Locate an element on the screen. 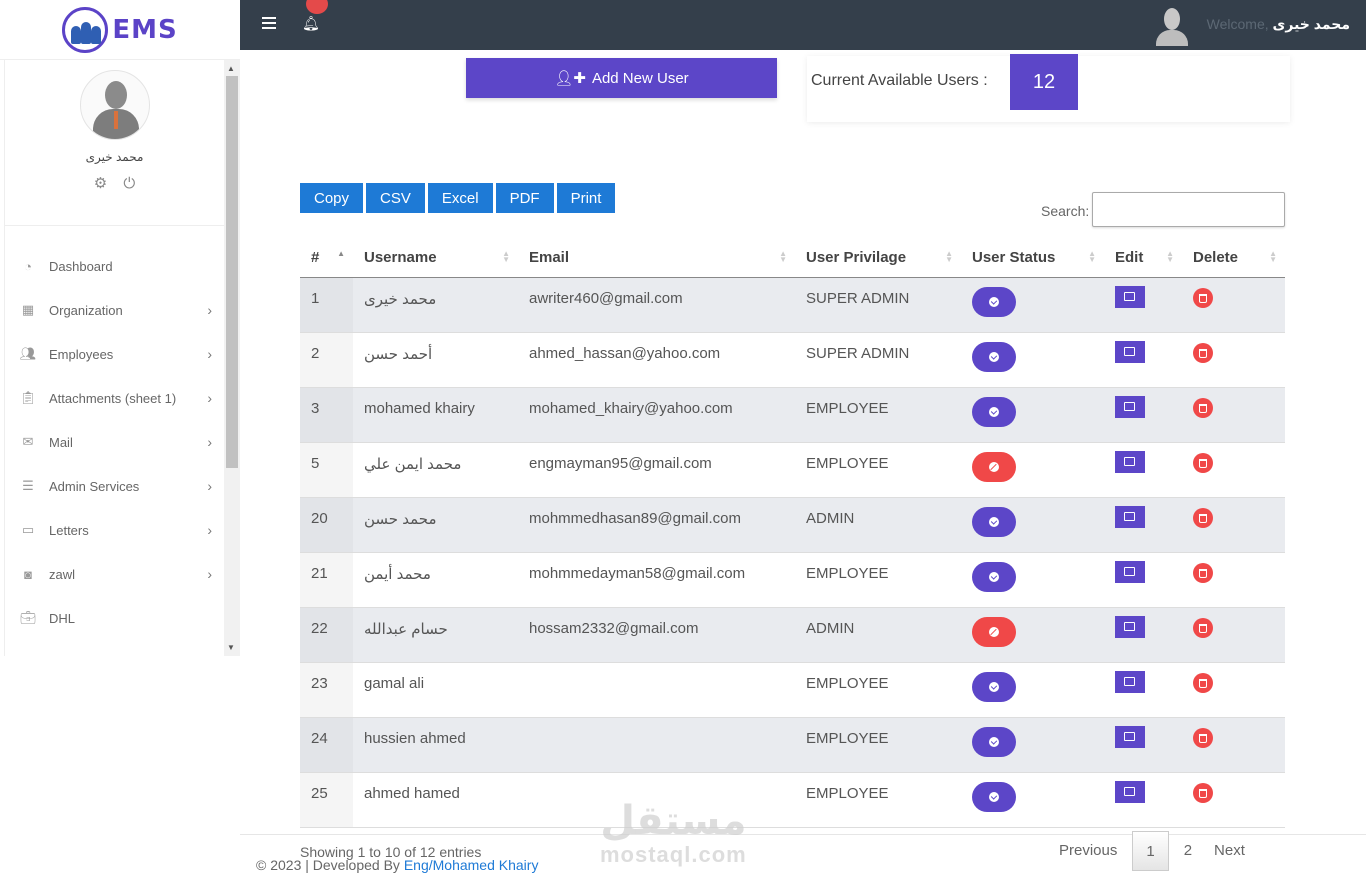 The height and width of the screenshot is (894, 1366). trash-icon is located at coordinates (1203, 793).